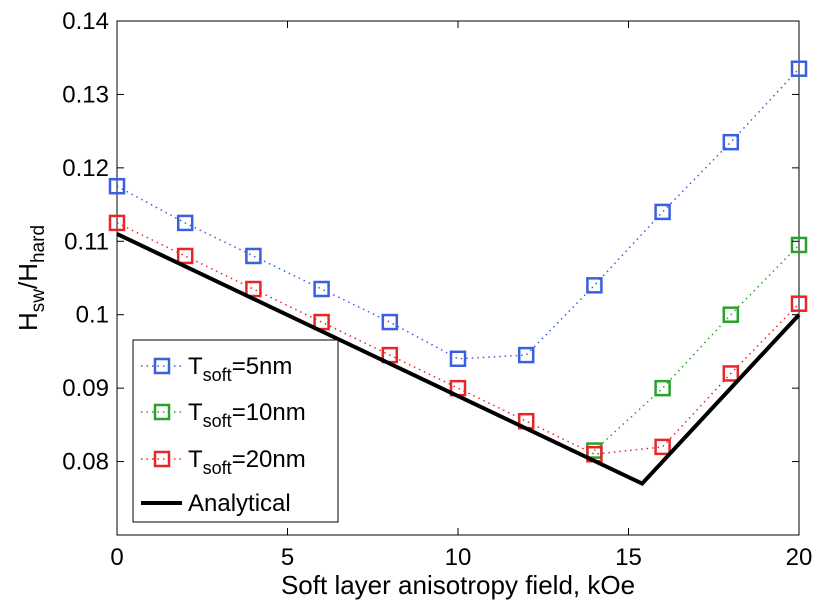 This screenshot has height=603, width=830. Describe the element at coordinates (38, 244) in the screenshot. I see `y-axis-label-sub2: hard` at that location.